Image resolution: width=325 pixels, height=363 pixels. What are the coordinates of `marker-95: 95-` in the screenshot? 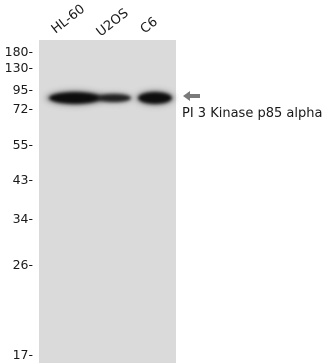 It's located at (22, 89).